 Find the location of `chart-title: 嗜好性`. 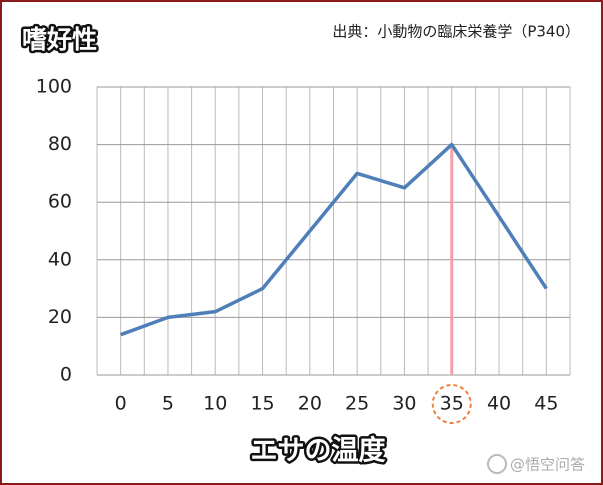

chart-title: 嗜好性 is located at coordinates (59, 39).